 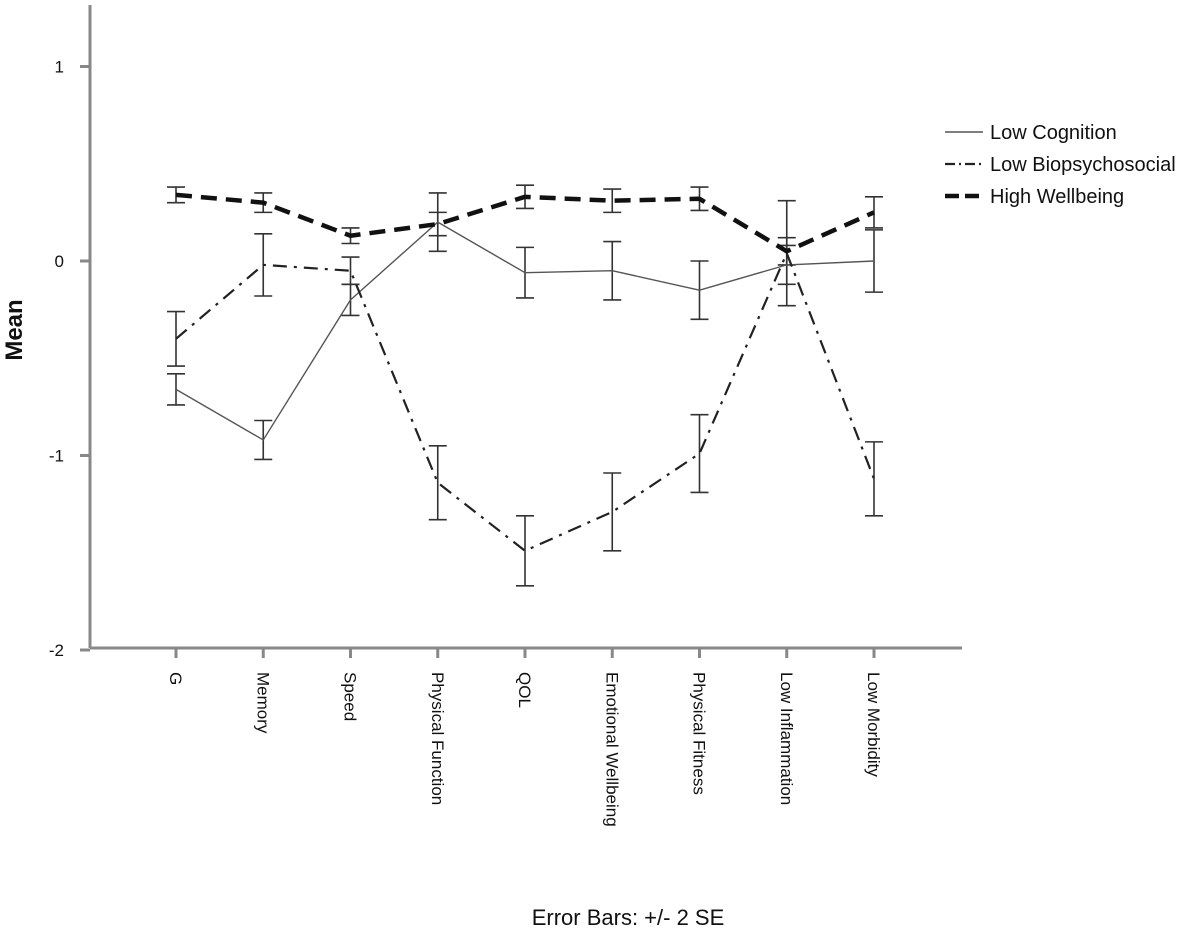 I want to click on x-tick-label: G, so click(x=175, y=678).